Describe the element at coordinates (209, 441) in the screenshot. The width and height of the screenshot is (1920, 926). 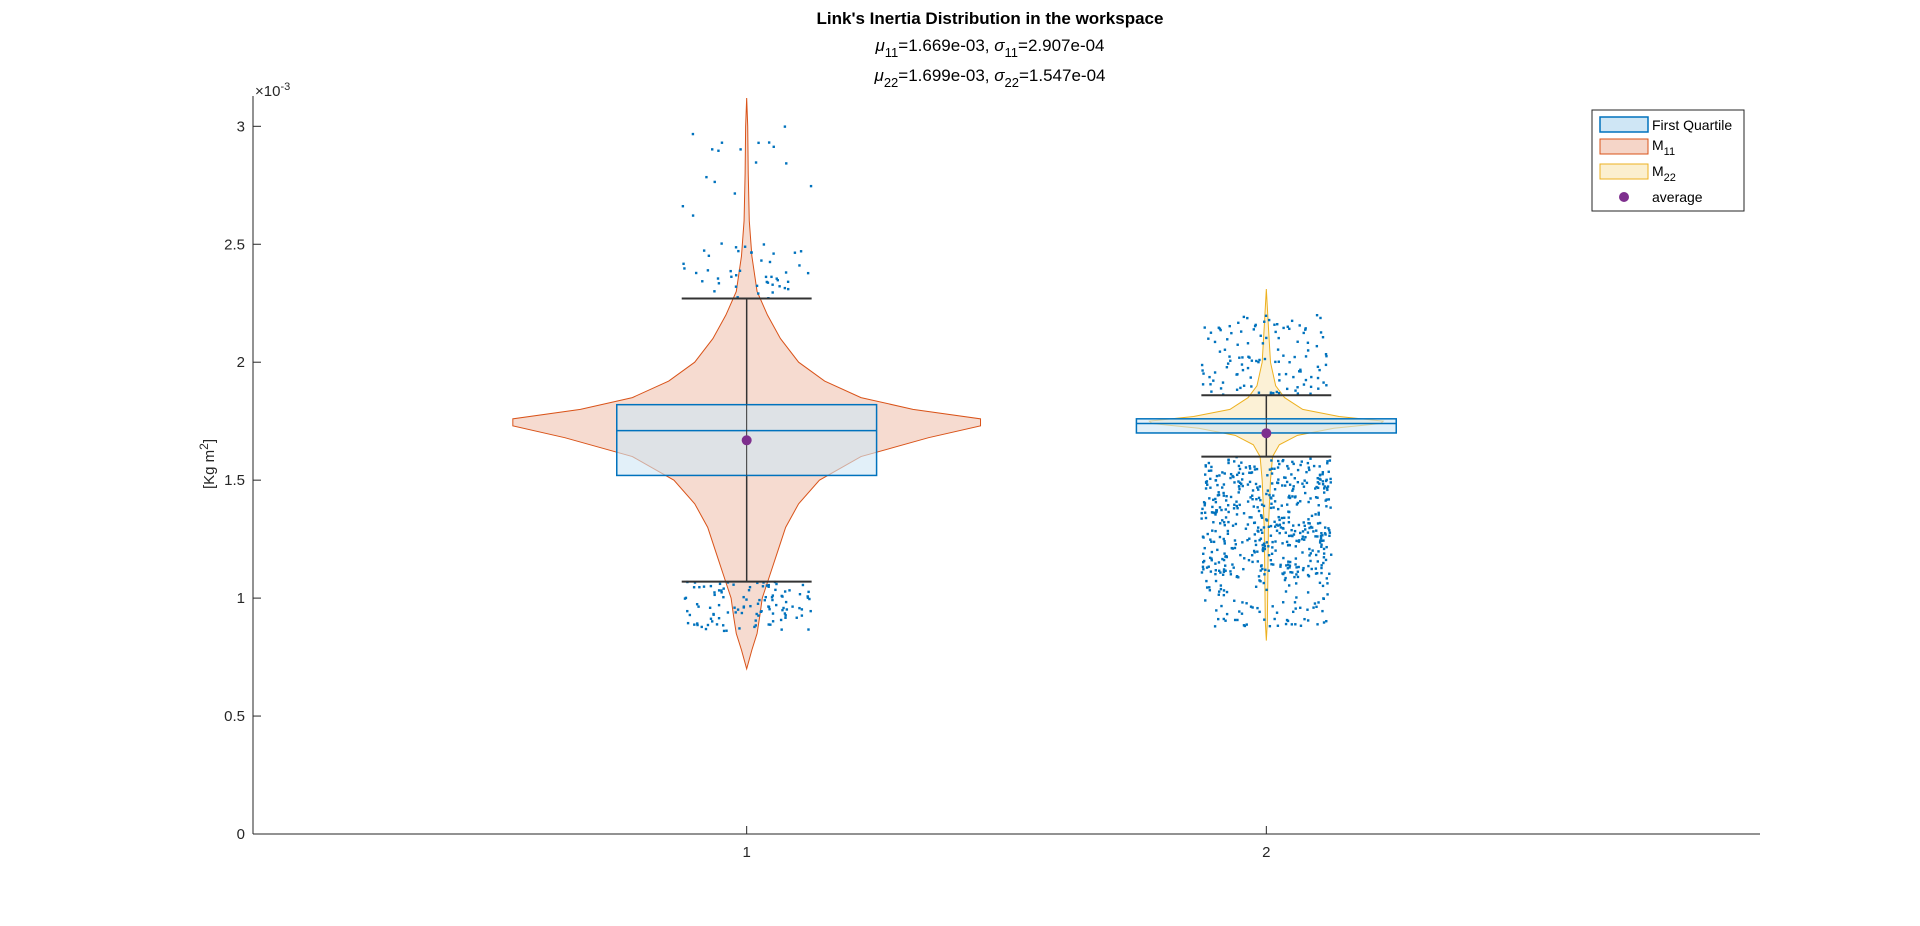
I see `y-axis-label-end: ]` at that location.